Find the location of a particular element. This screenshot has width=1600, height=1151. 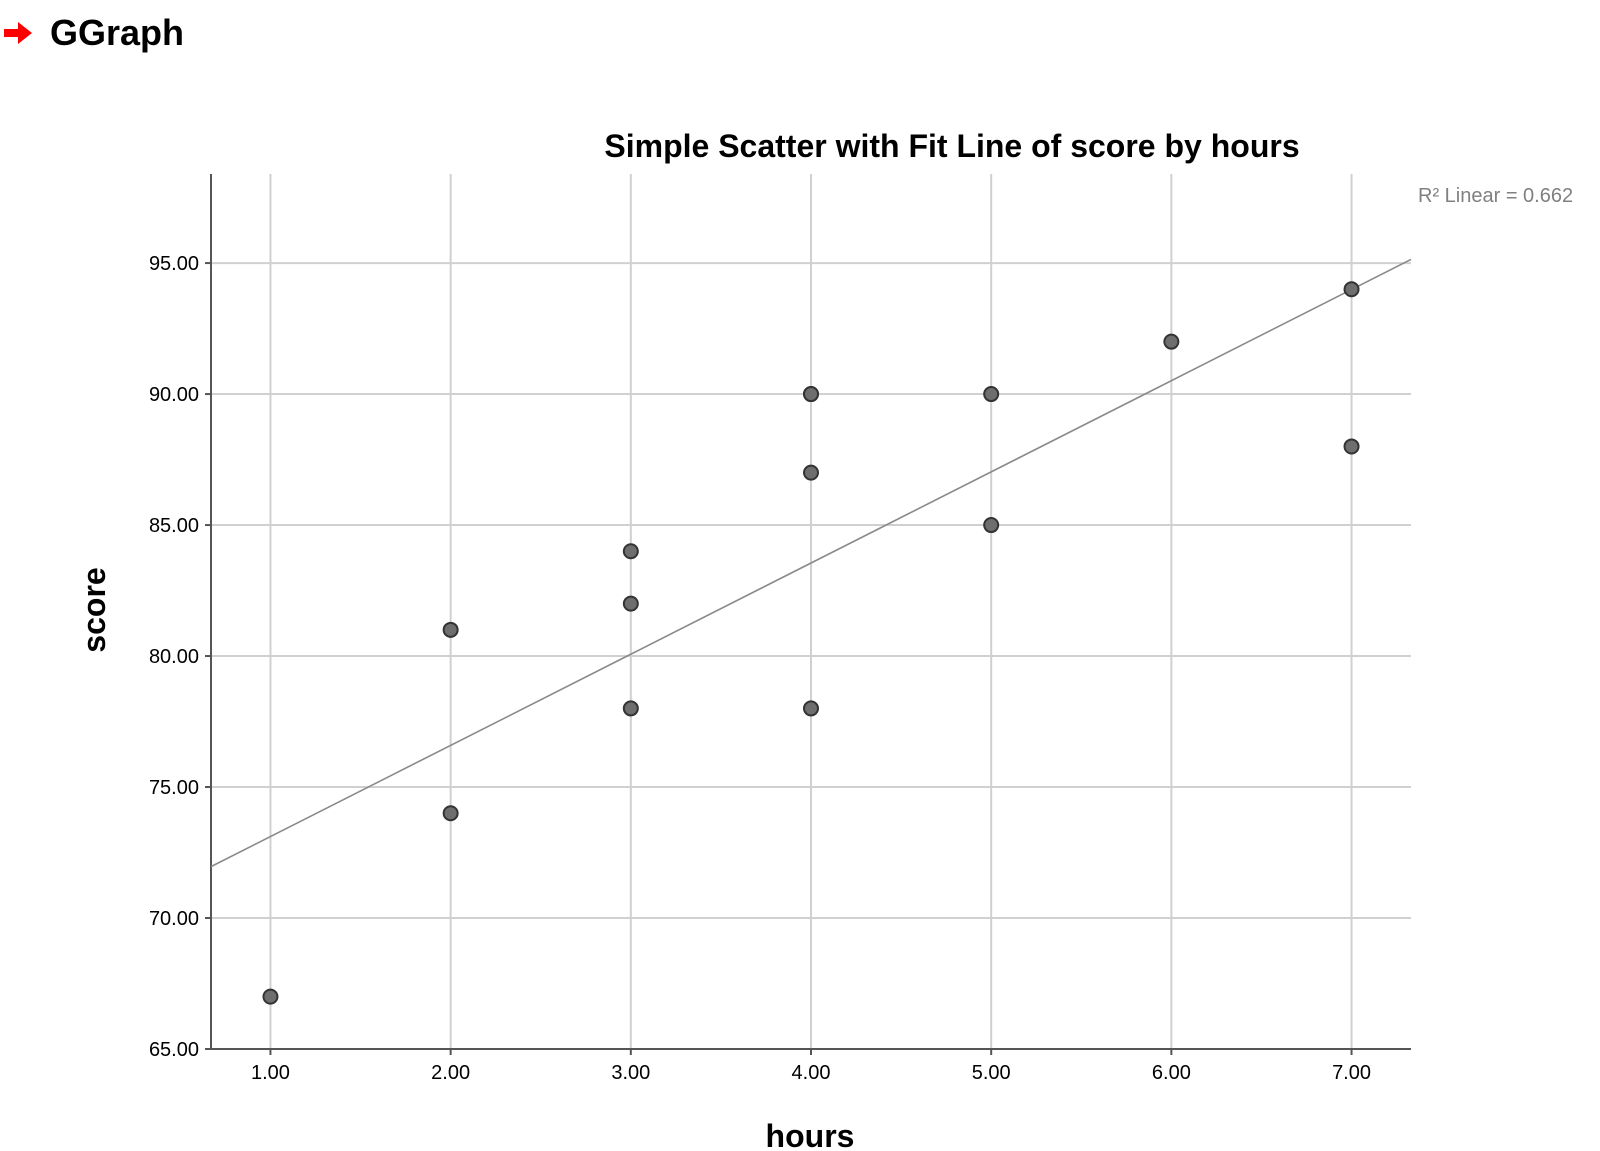

y-tick-label: 75.00 is located at coordinates (174, 788).